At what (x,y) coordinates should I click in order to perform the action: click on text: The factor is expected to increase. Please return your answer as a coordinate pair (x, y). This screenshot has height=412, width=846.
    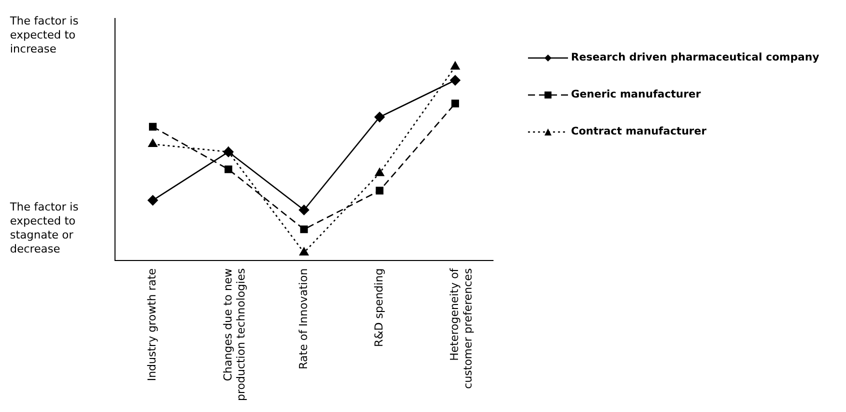
    Looking at the image, I should click on (44, 35).